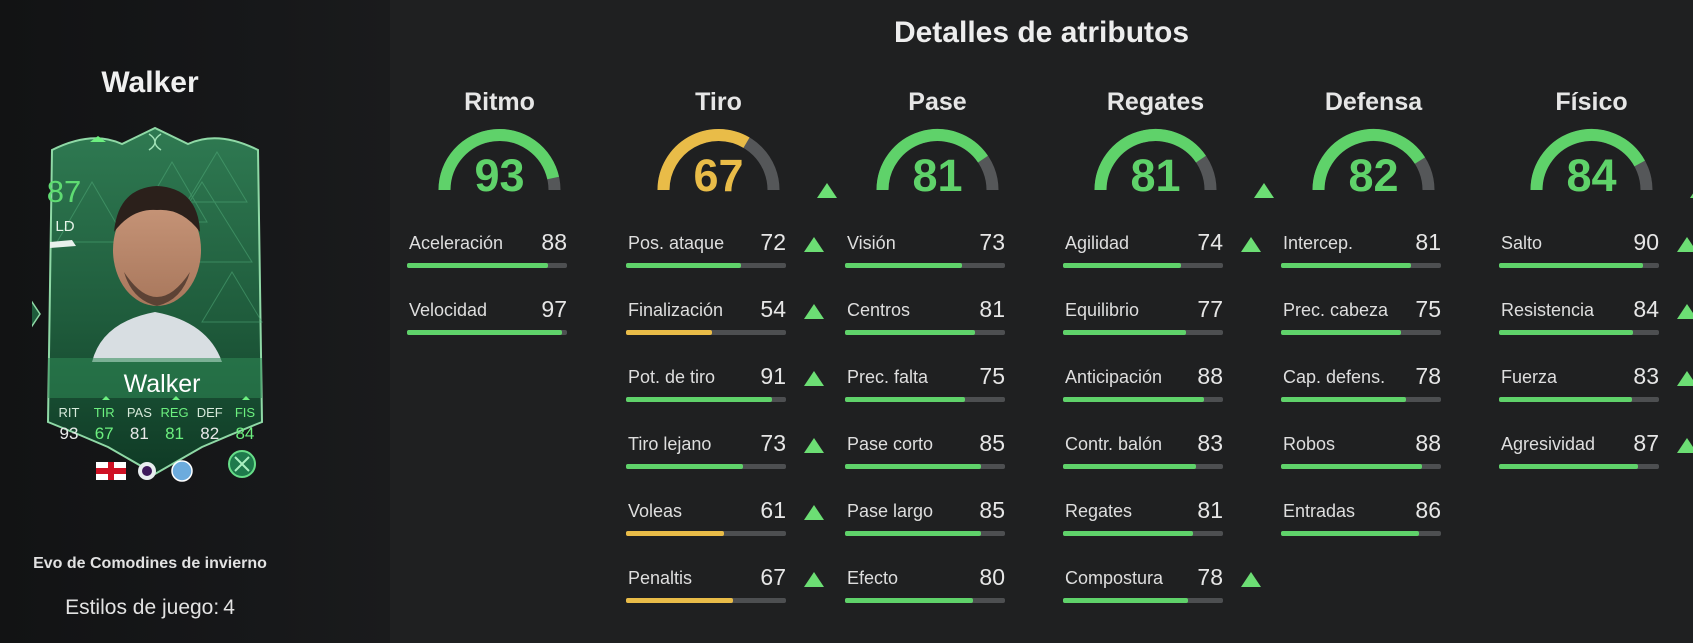  I want to click on card-stat-value: 81, so click(175, 433).